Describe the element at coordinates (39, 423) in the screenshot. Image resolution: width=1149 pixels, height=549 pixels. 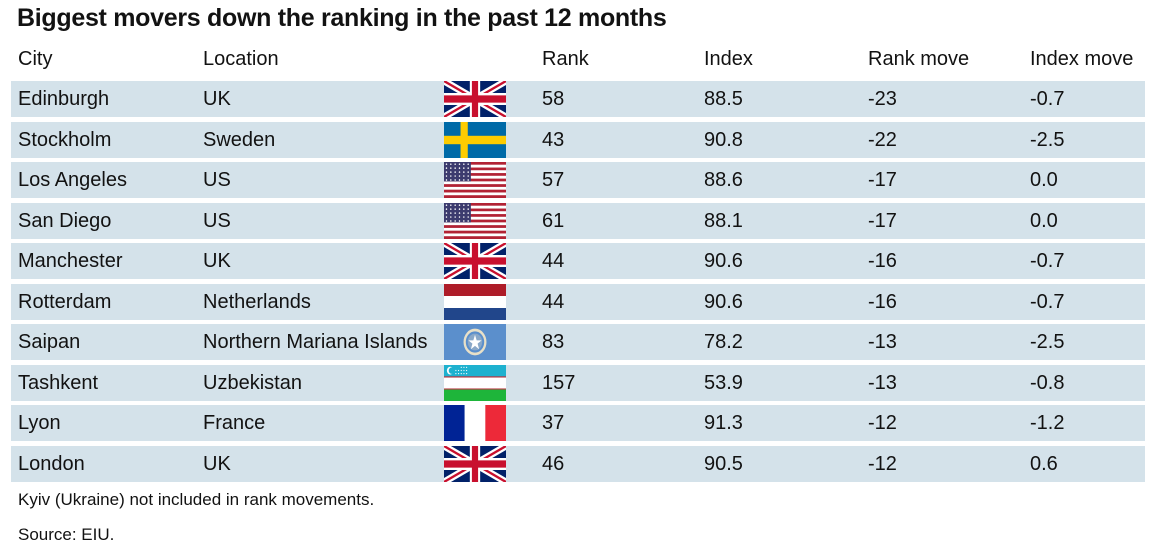
I see `cell-city: Lyon` at that location.